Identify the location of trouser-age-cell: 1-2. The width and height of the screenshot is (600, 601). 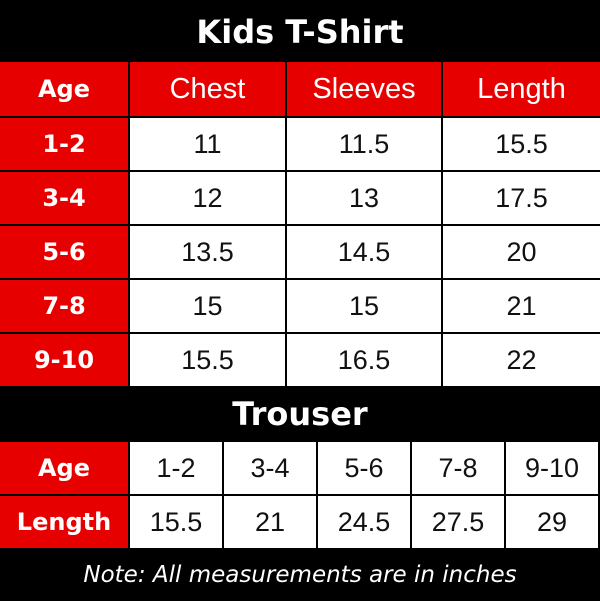
(176, 468).